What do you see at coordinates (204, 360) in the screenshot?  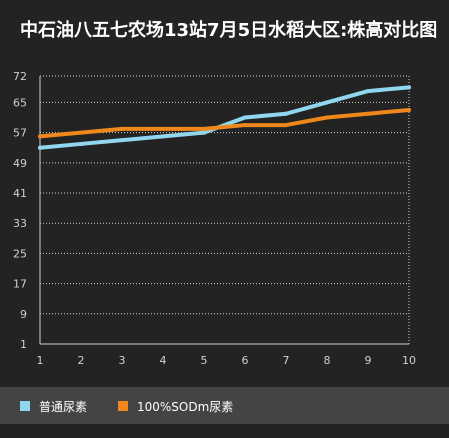 I see `x-tick-label-5: 5` at bounding box center [204, 360].